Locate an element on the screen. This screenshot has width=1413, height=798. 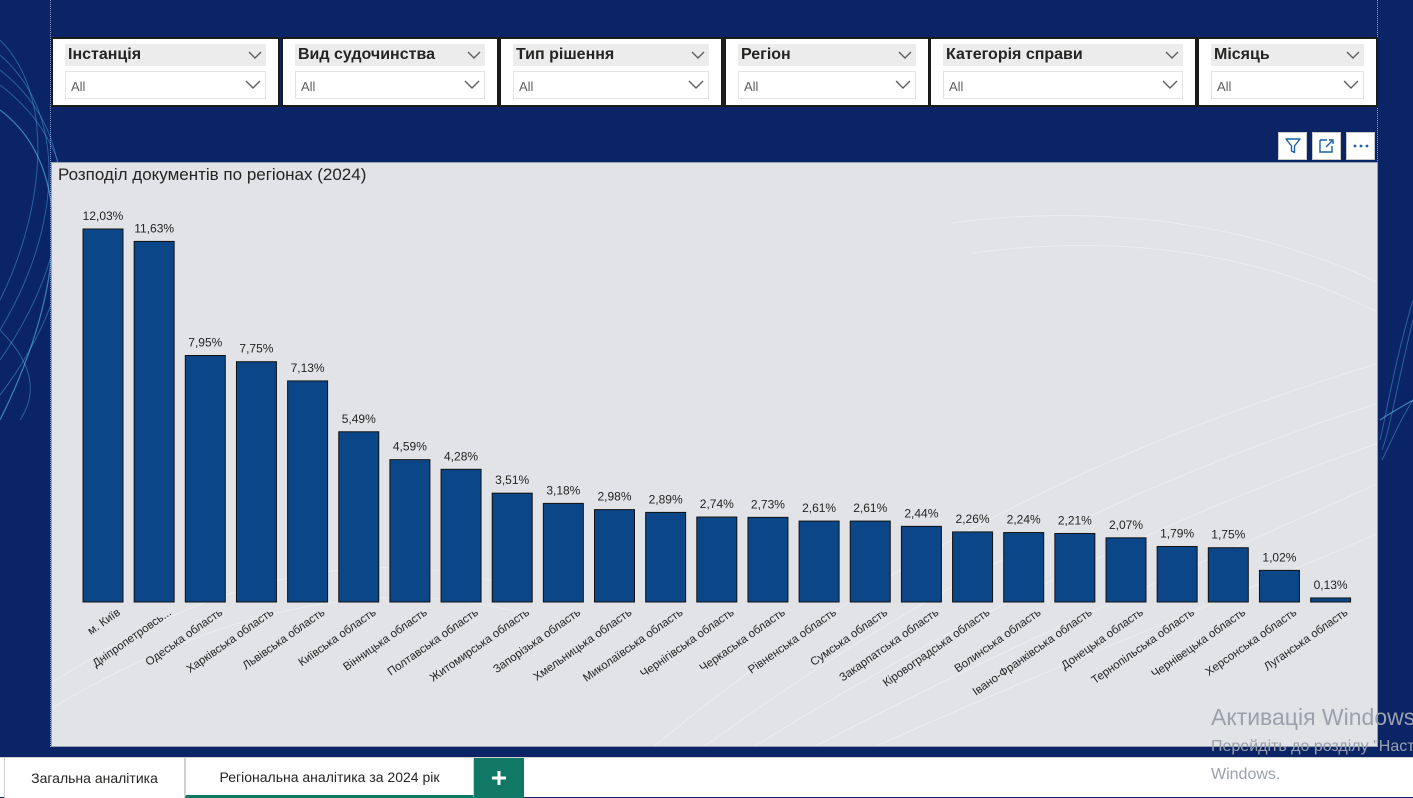
add-page-button is located at coordinates (499, 778).